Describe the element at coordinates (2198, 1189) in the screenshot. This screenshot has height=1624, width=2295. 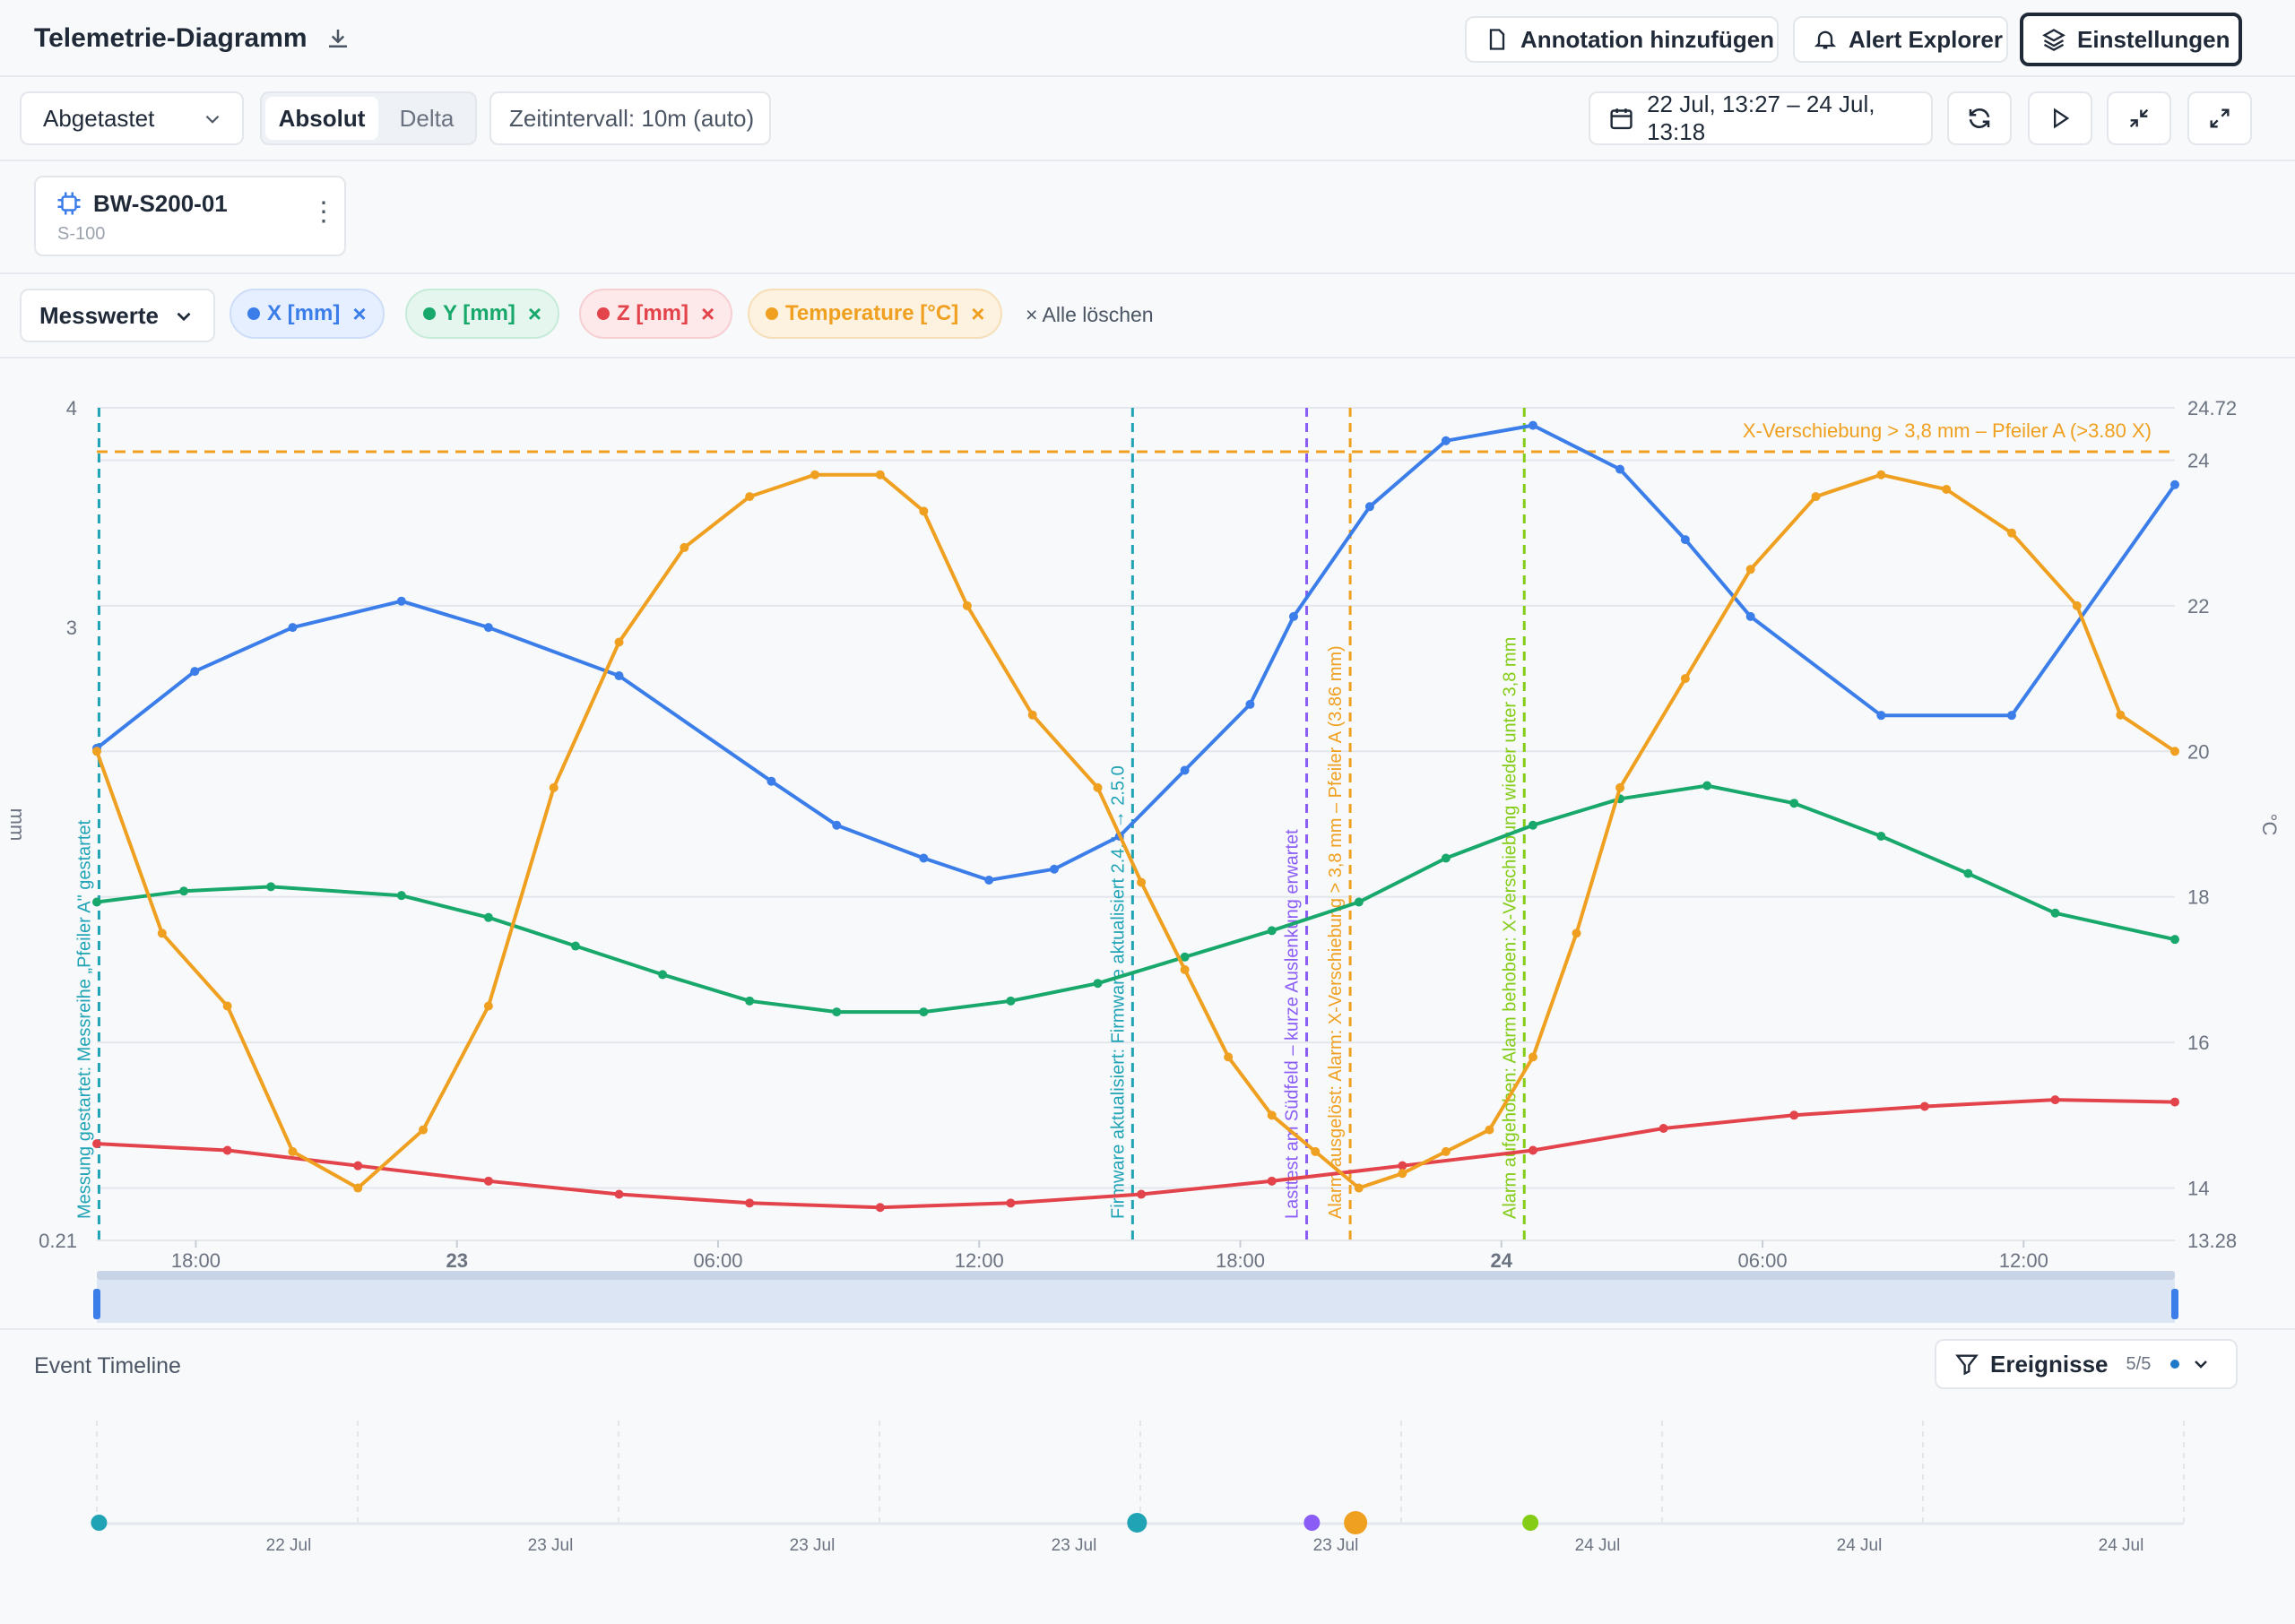
I see `right-axis-tick-label: 14` at that location.